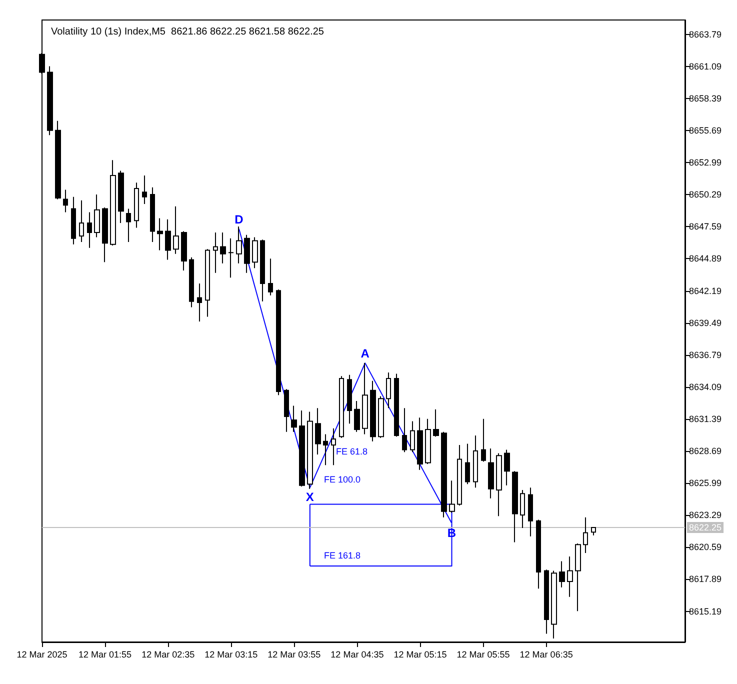 The width and height of the screenshot is (737, 684). What do you see at coordinates (168, 655) in the screenshot?
I see `x-tick-label: 12 Mar 02:35` at bounding box center [168, 655].